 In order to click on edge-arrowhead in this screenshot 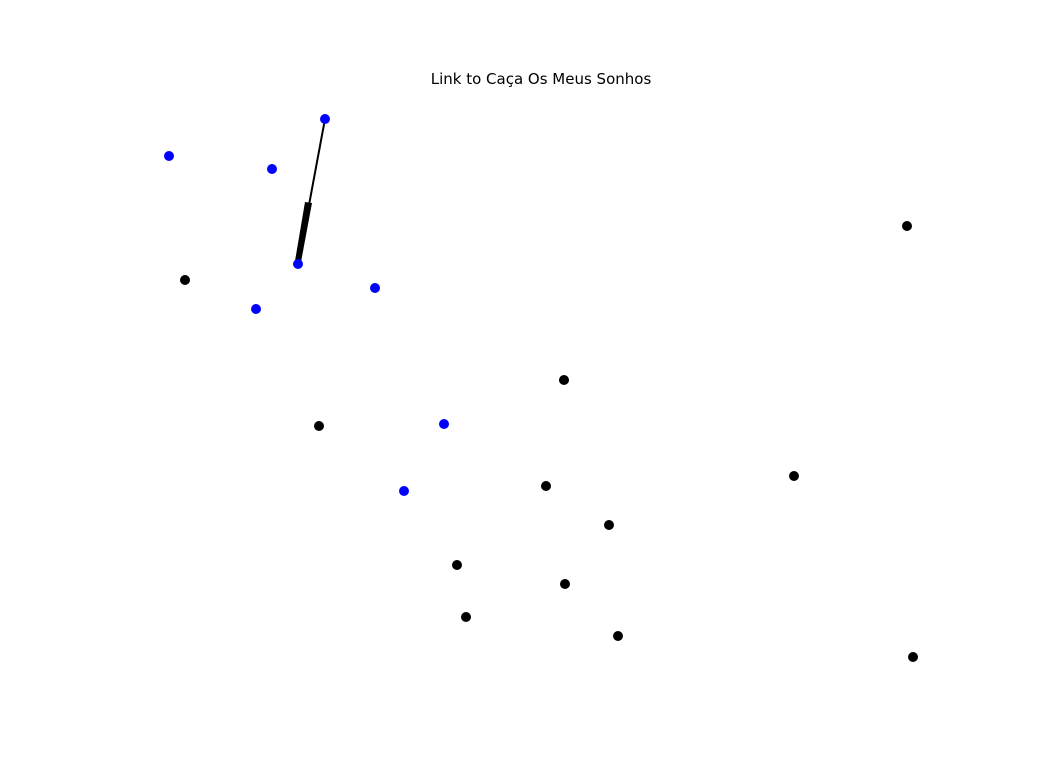, I will do `click(303, 232)`.